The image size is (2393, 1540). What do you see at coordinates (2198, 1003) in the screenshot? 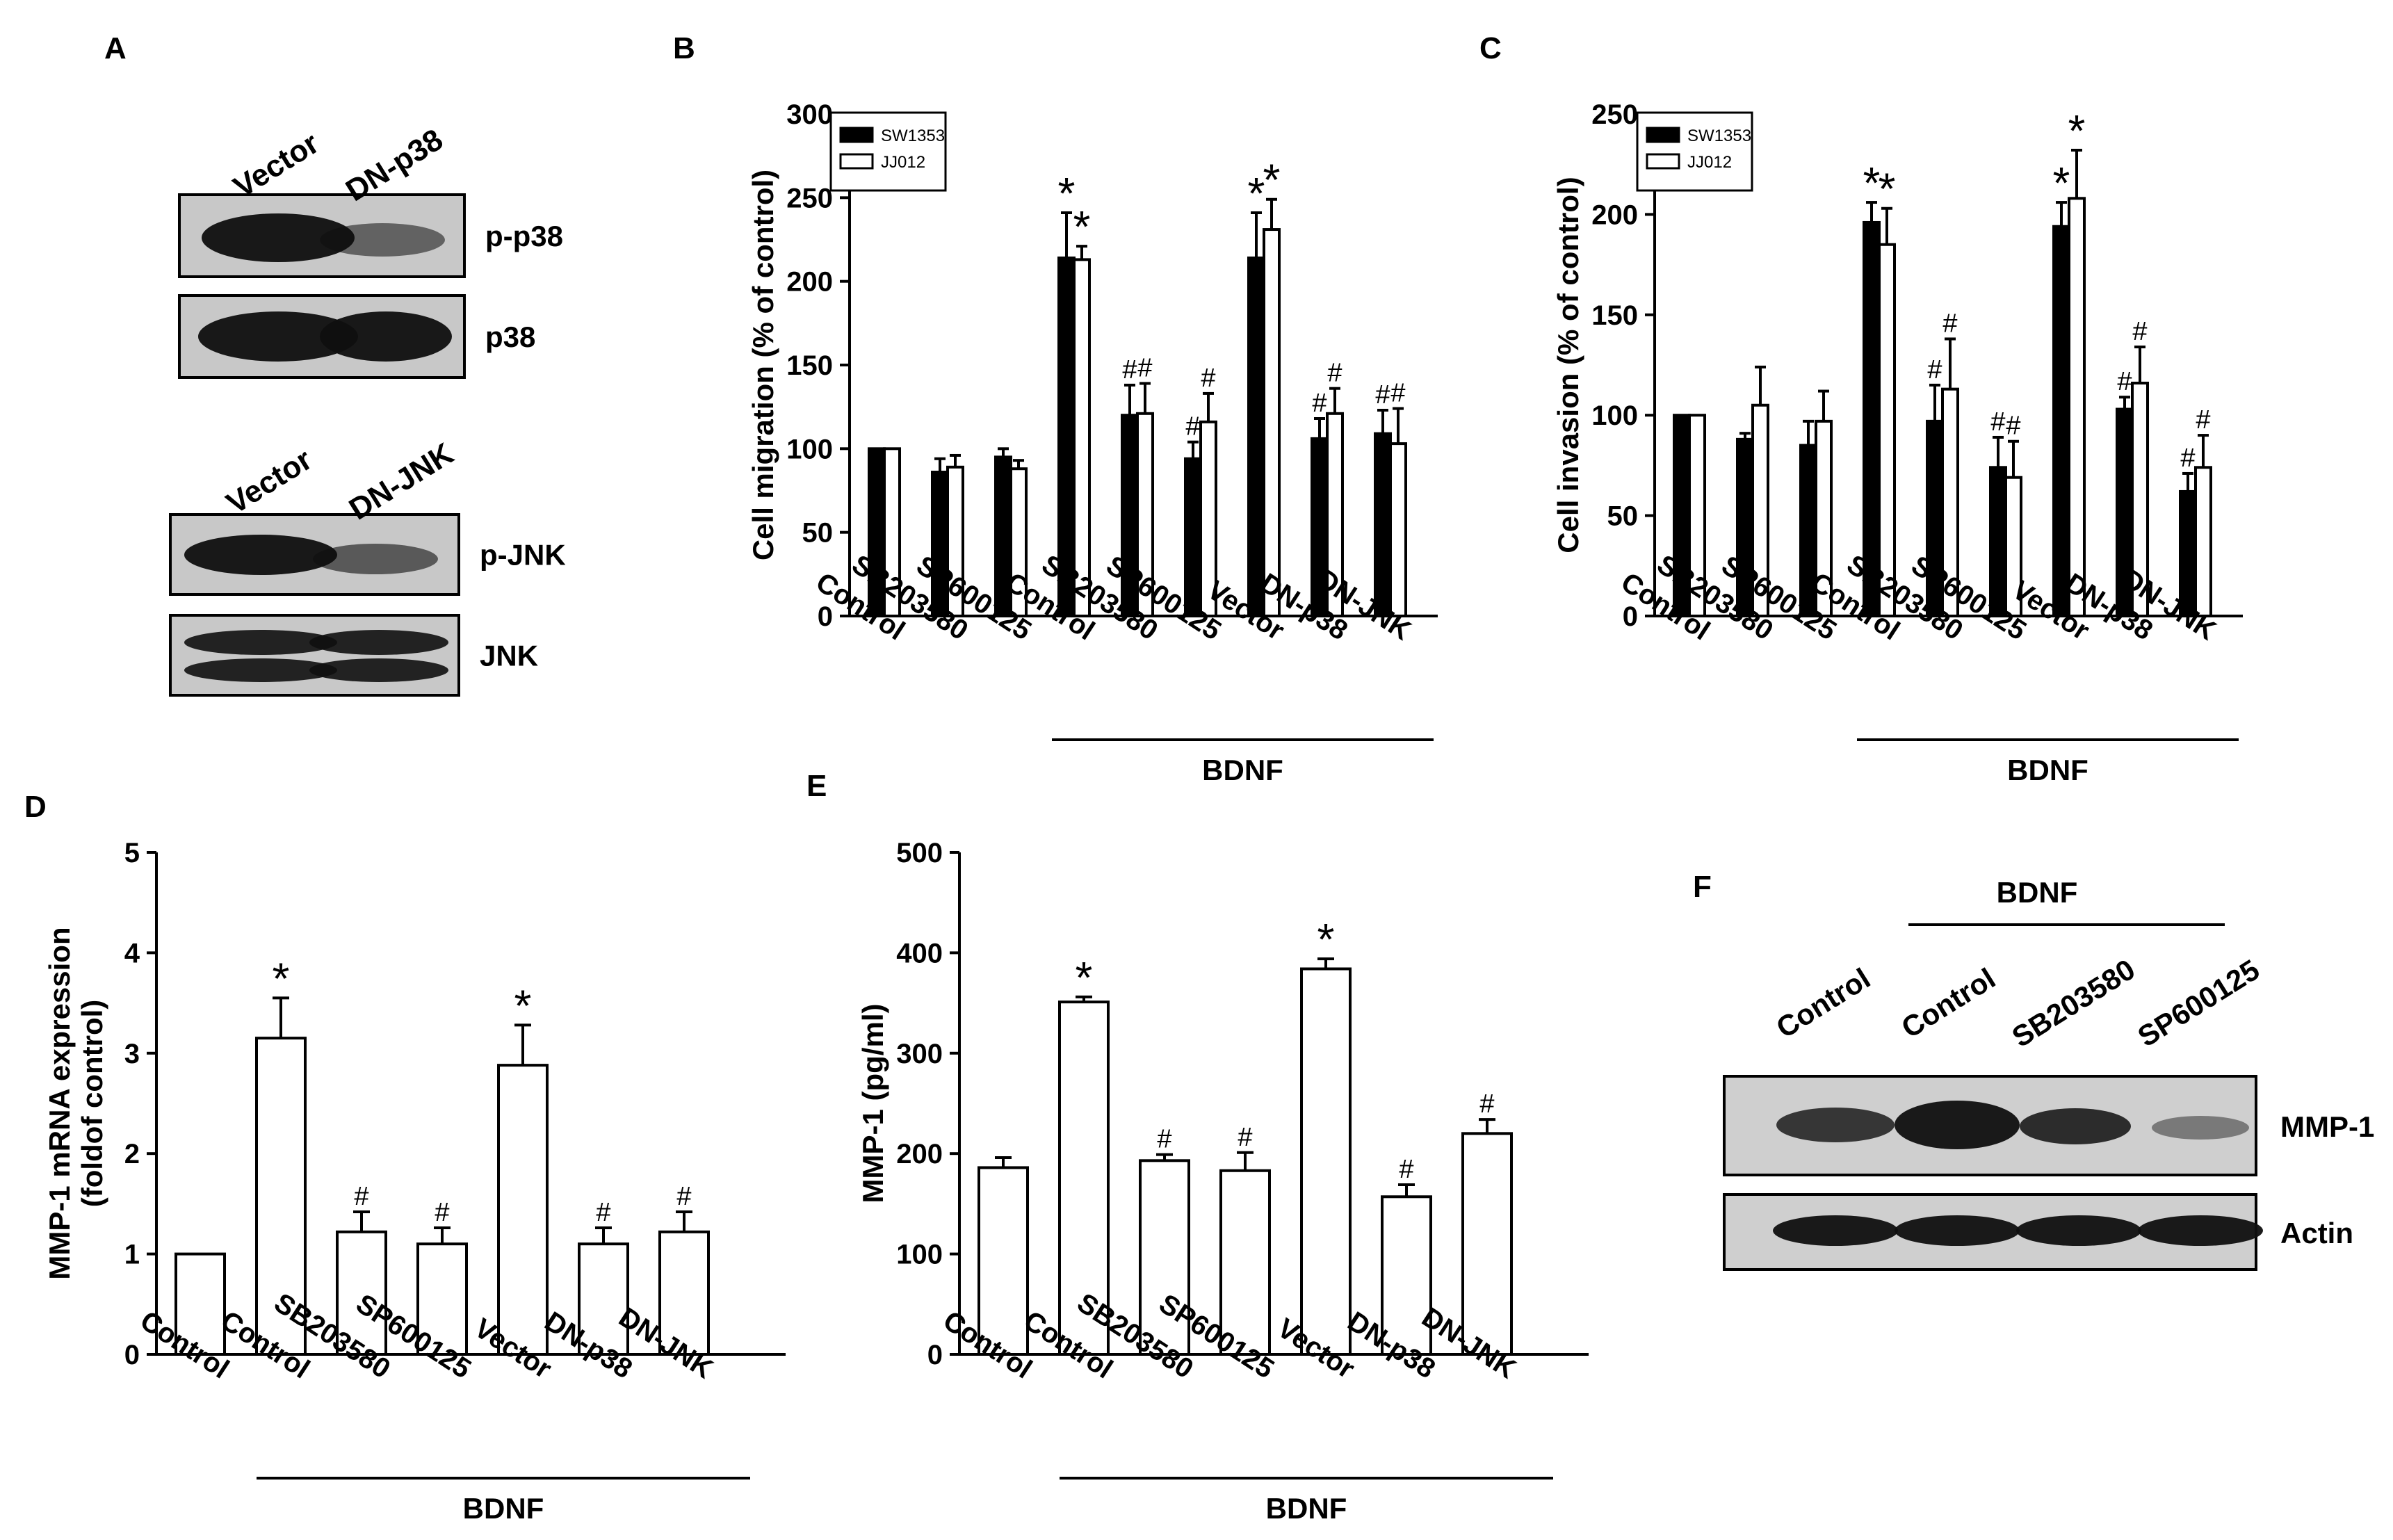
I see `blot-lane-label: SP600125` at bounding box center [2198, 1003].